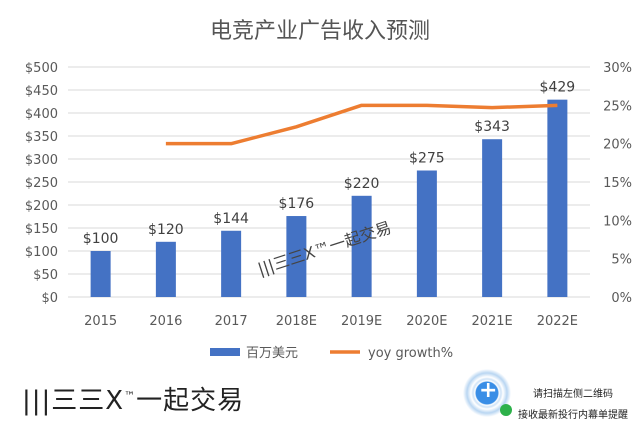  What do you see at coordinates (410, 353) in the screenshot?
I see `legend-line-label: yoy growth%` at bounding box center [410, 353].